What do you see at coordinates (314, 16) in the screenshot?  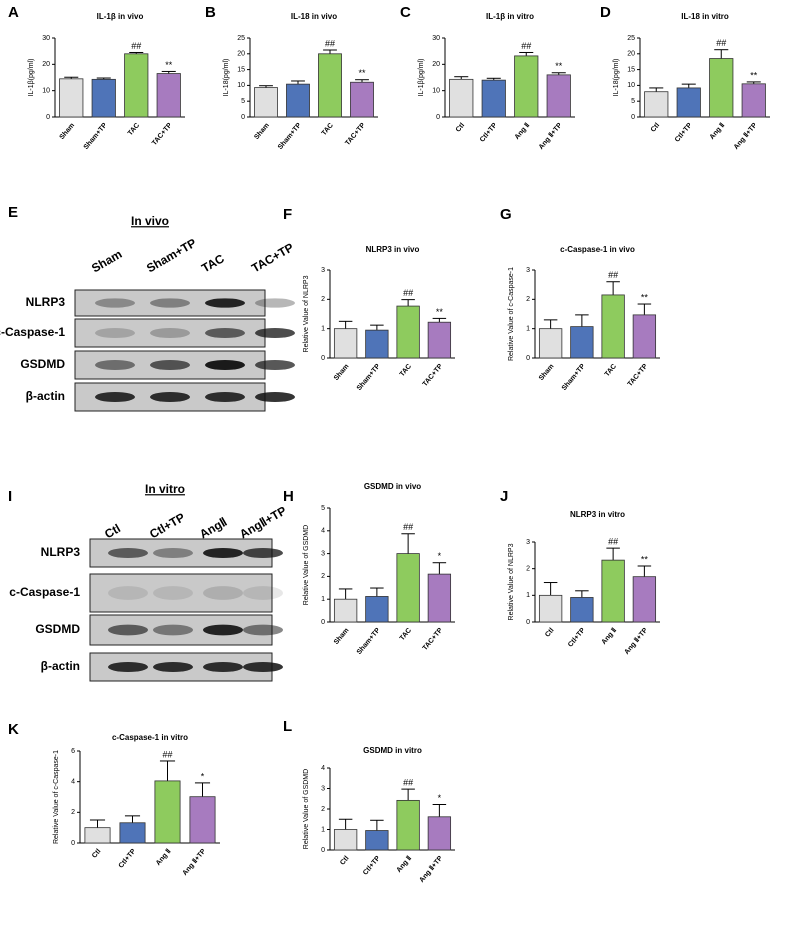 I see `chart-title: IL-18 in vivo` at bounding box center [314, 16].